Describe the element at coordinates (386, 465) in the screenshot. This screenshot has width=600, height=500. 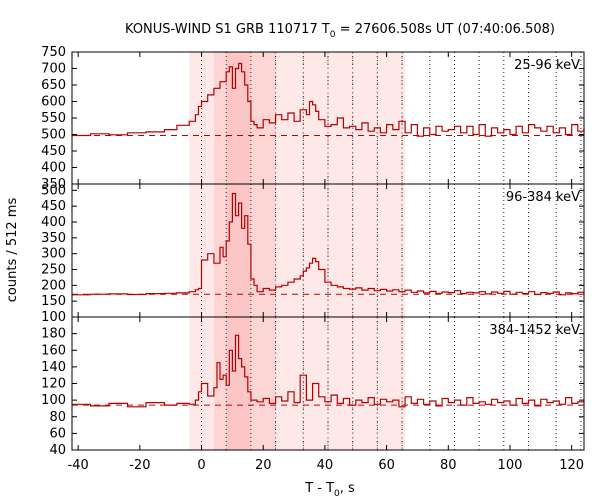
I see `x-tick-label: 60` at that location.